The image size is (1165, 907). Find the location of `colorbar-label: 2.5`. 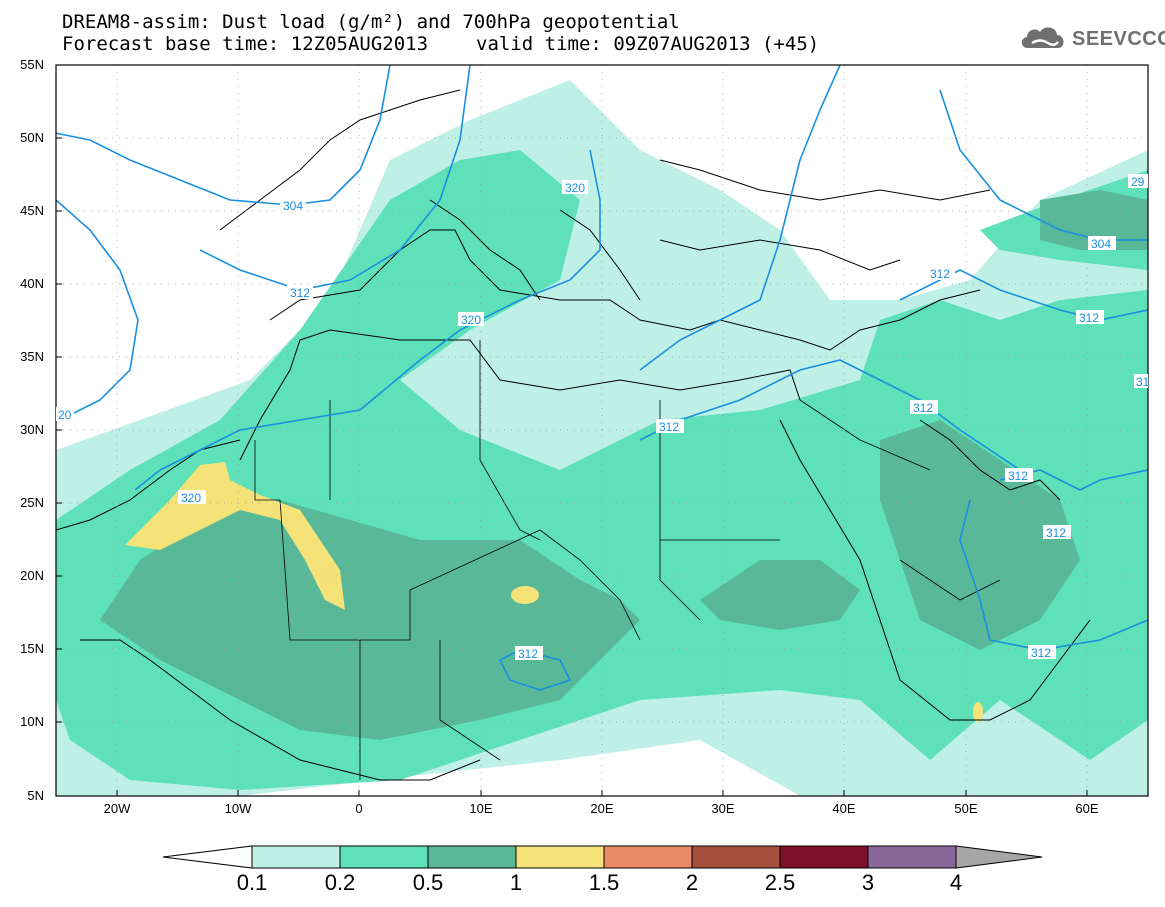

colorbar-label: 2.5 is located at coordinates (780, 882).